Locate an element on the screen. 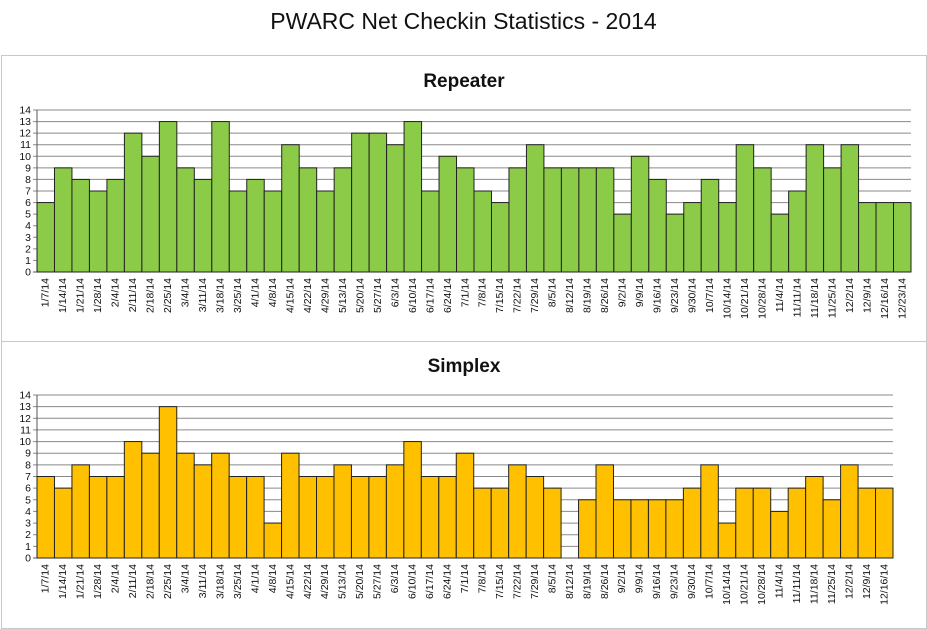  simplex-x-tick-label: 7/22/14 is located at coordinates (517, 581).